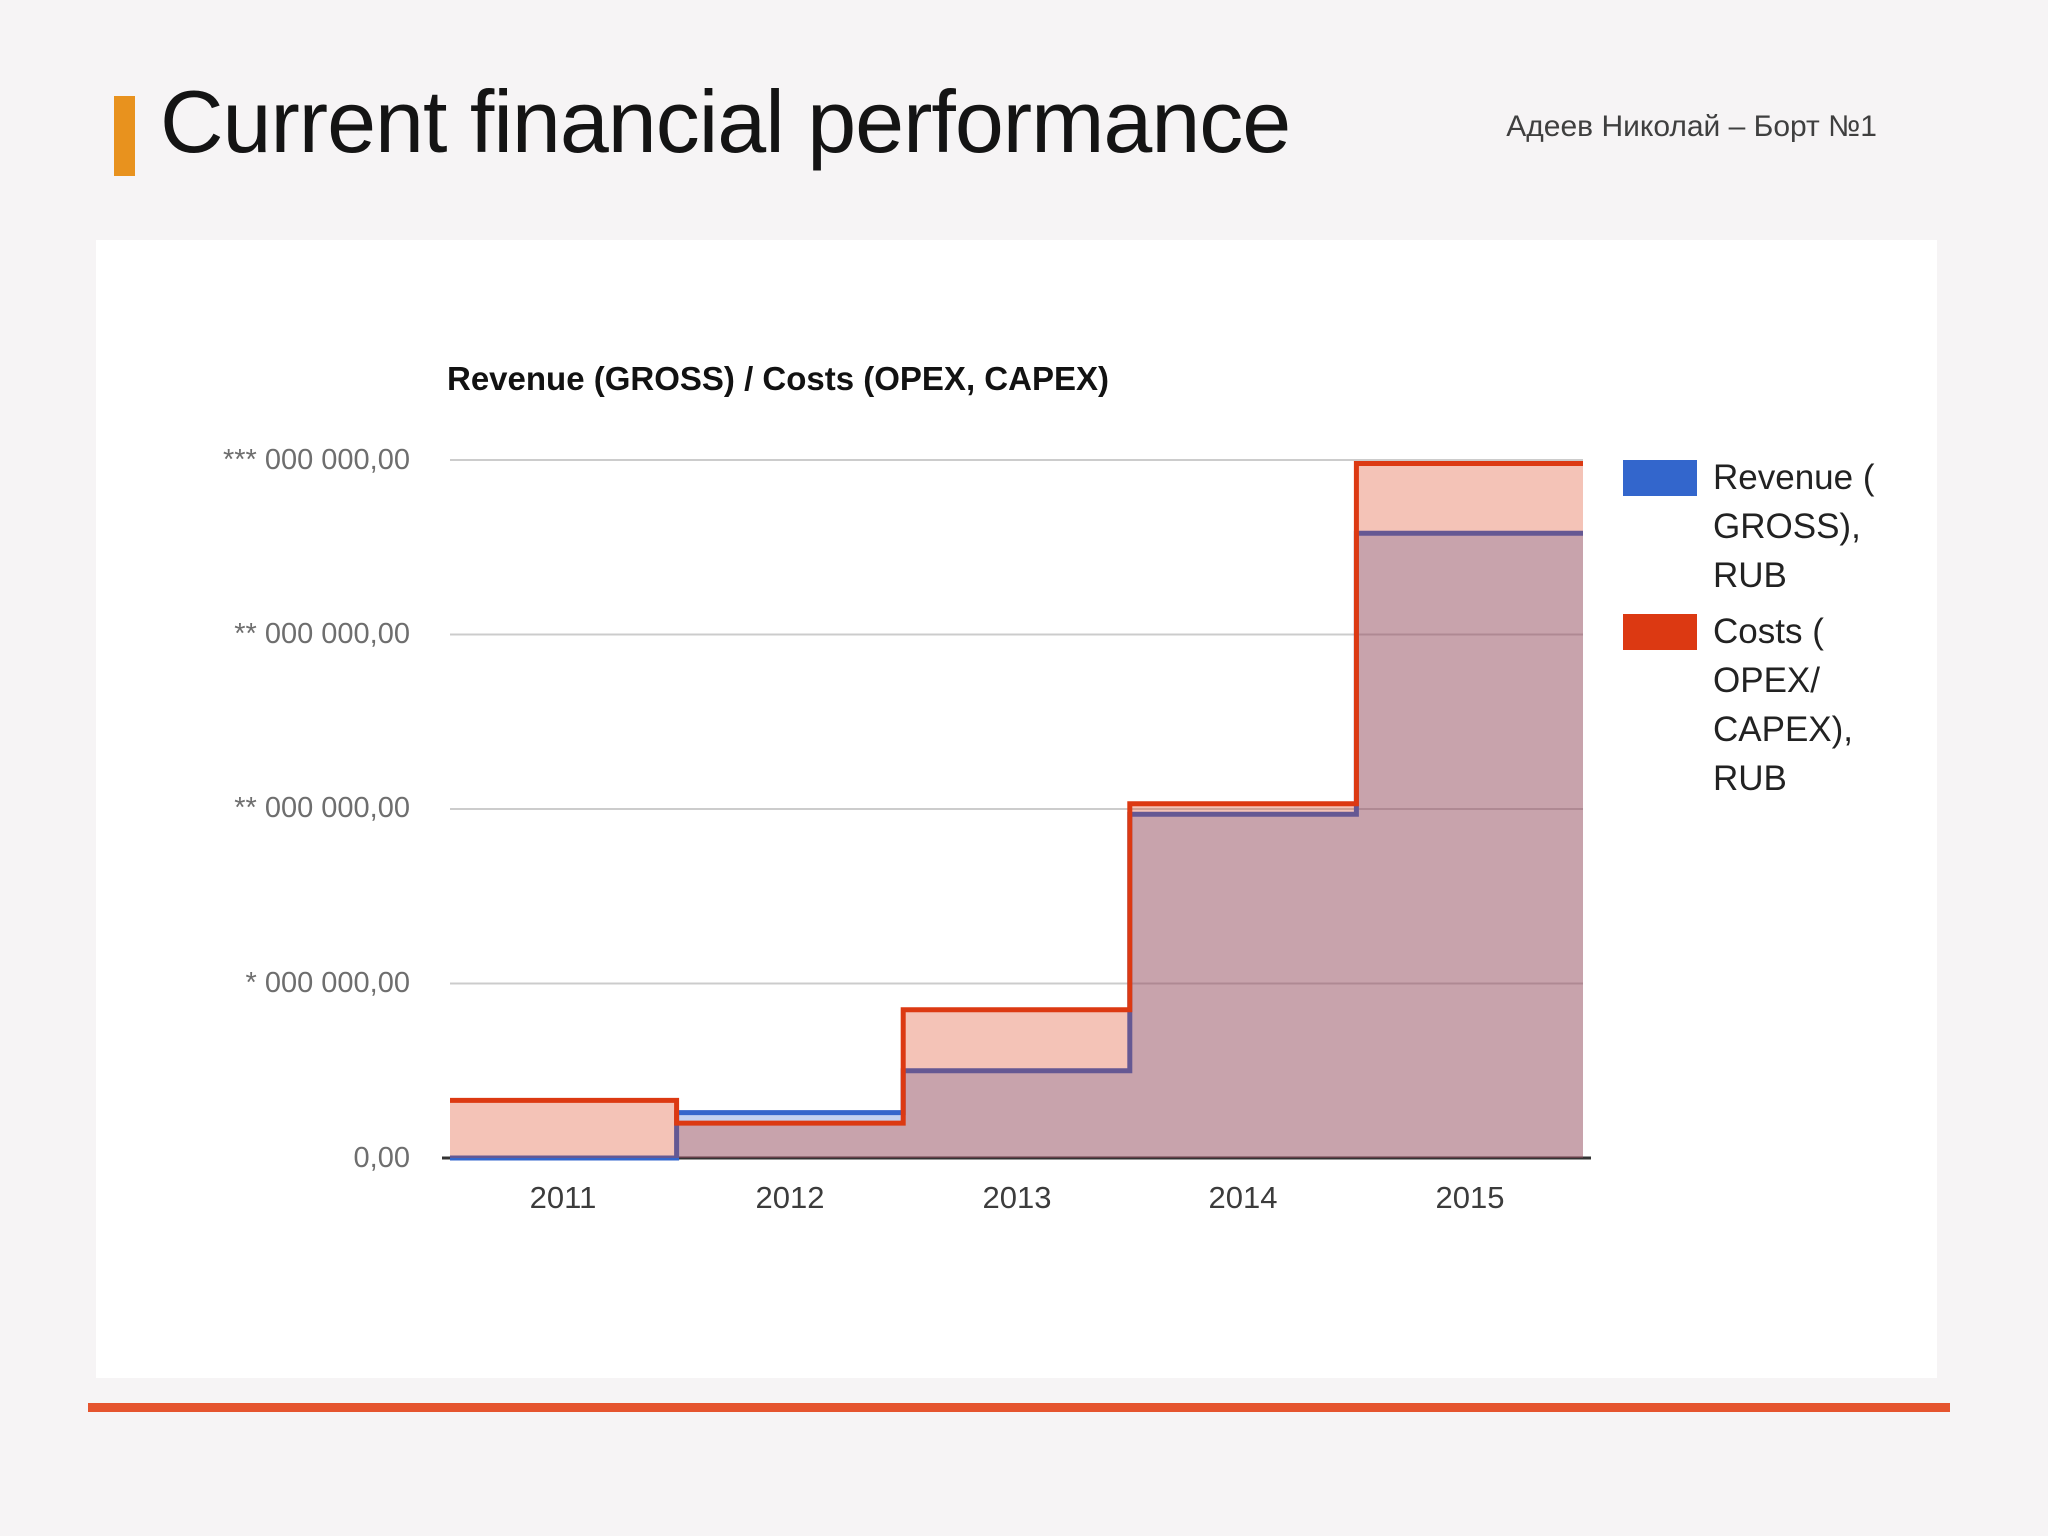 The width and height of the screenshot is (2048, 1536). What do you see at coordinates (316, 460) in the screenshot?
I see `y-axis-tick-label: *** 000 000,00` at bounding box center [316, 460].